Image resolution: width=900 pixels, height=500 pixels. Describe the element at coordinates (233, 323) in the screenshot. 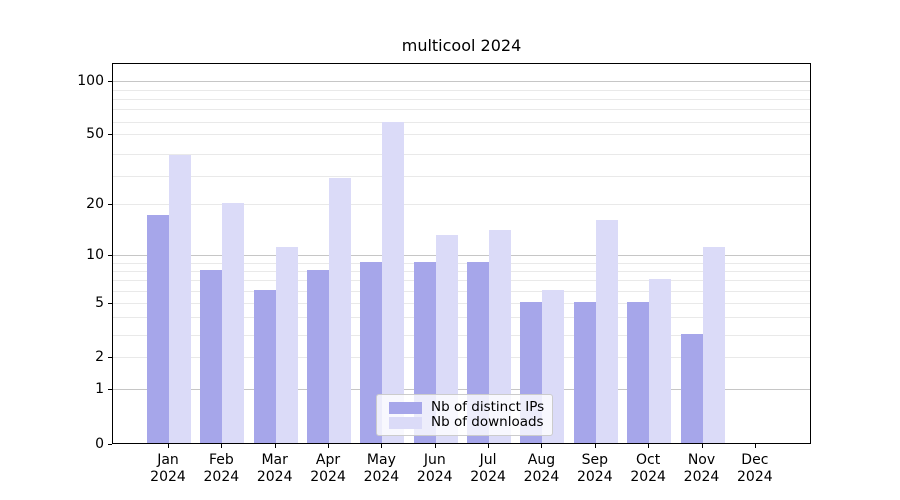

I see `bar-downloads-feb` at that location.